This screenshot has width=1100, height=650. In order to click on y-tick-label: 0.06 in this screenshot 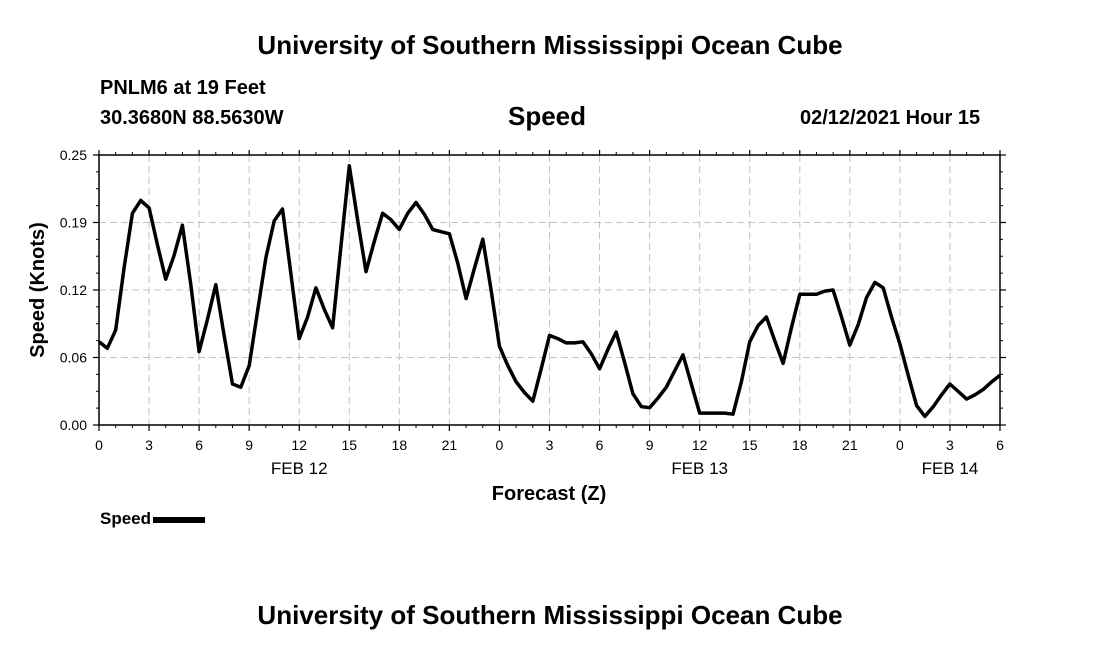, I will do `click(73, 358)`.